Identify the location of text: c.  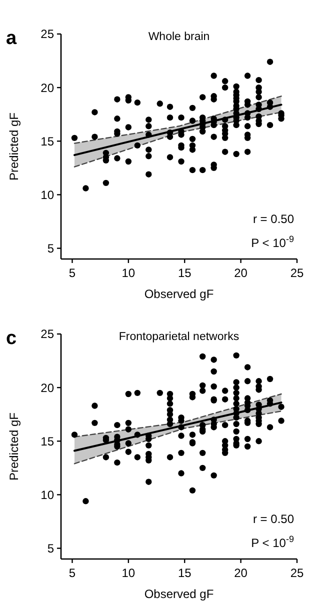
(11, 338).